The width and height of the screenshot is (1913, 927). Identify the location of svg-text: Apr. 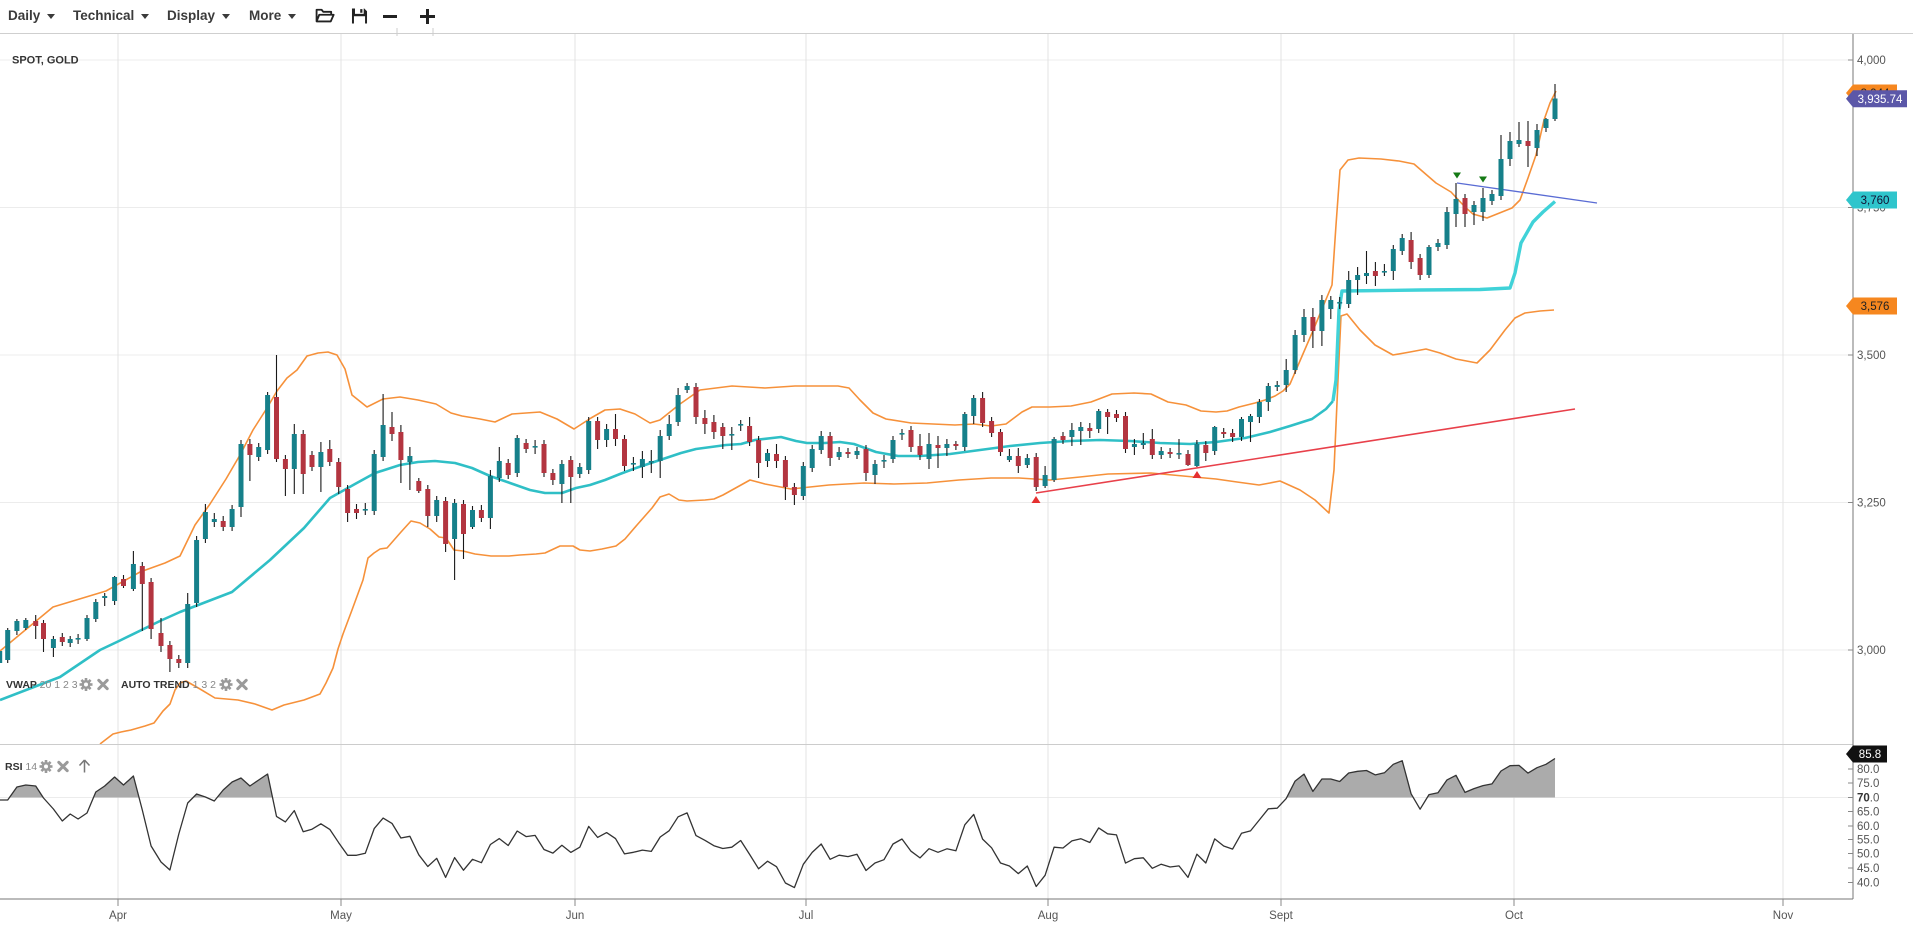
(118, 916).